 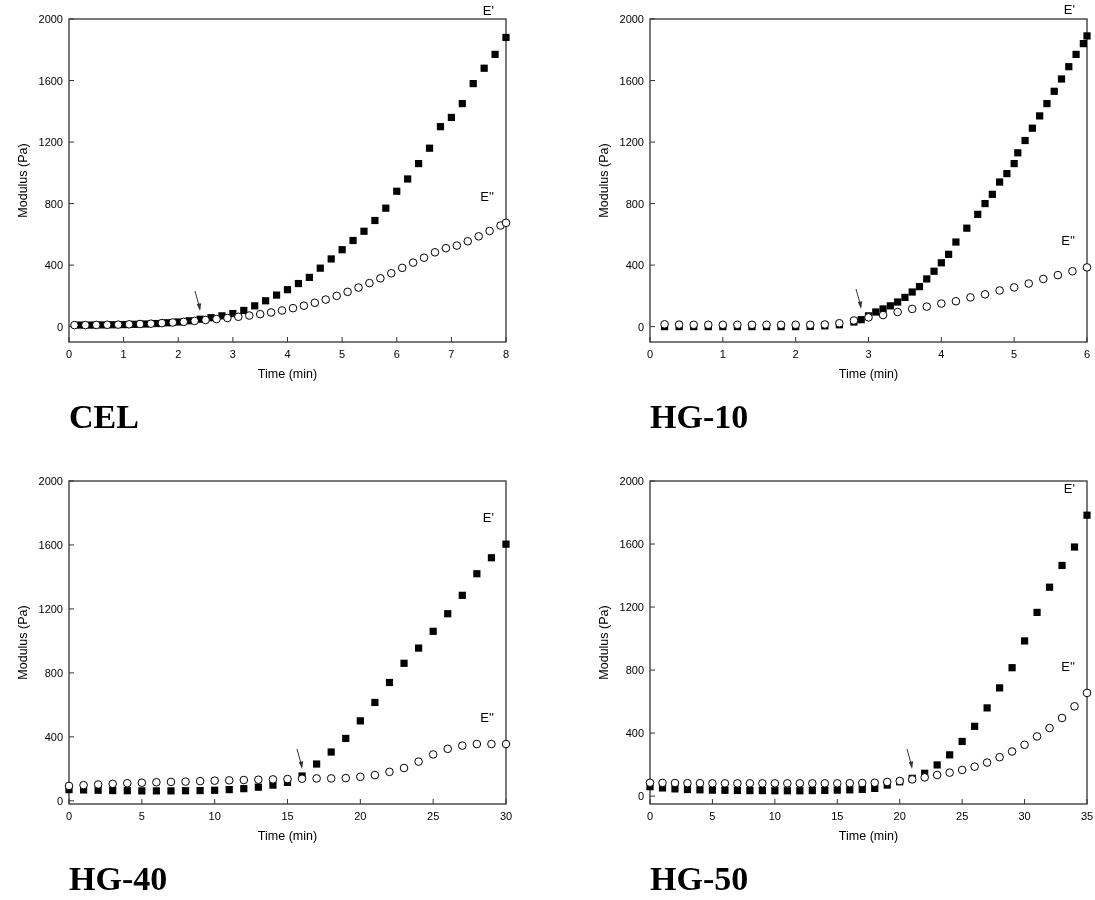 What do you see at coordinates (699, 416) in the screenshot?
I see `text: HG-10` at bounding box center [699, 416].